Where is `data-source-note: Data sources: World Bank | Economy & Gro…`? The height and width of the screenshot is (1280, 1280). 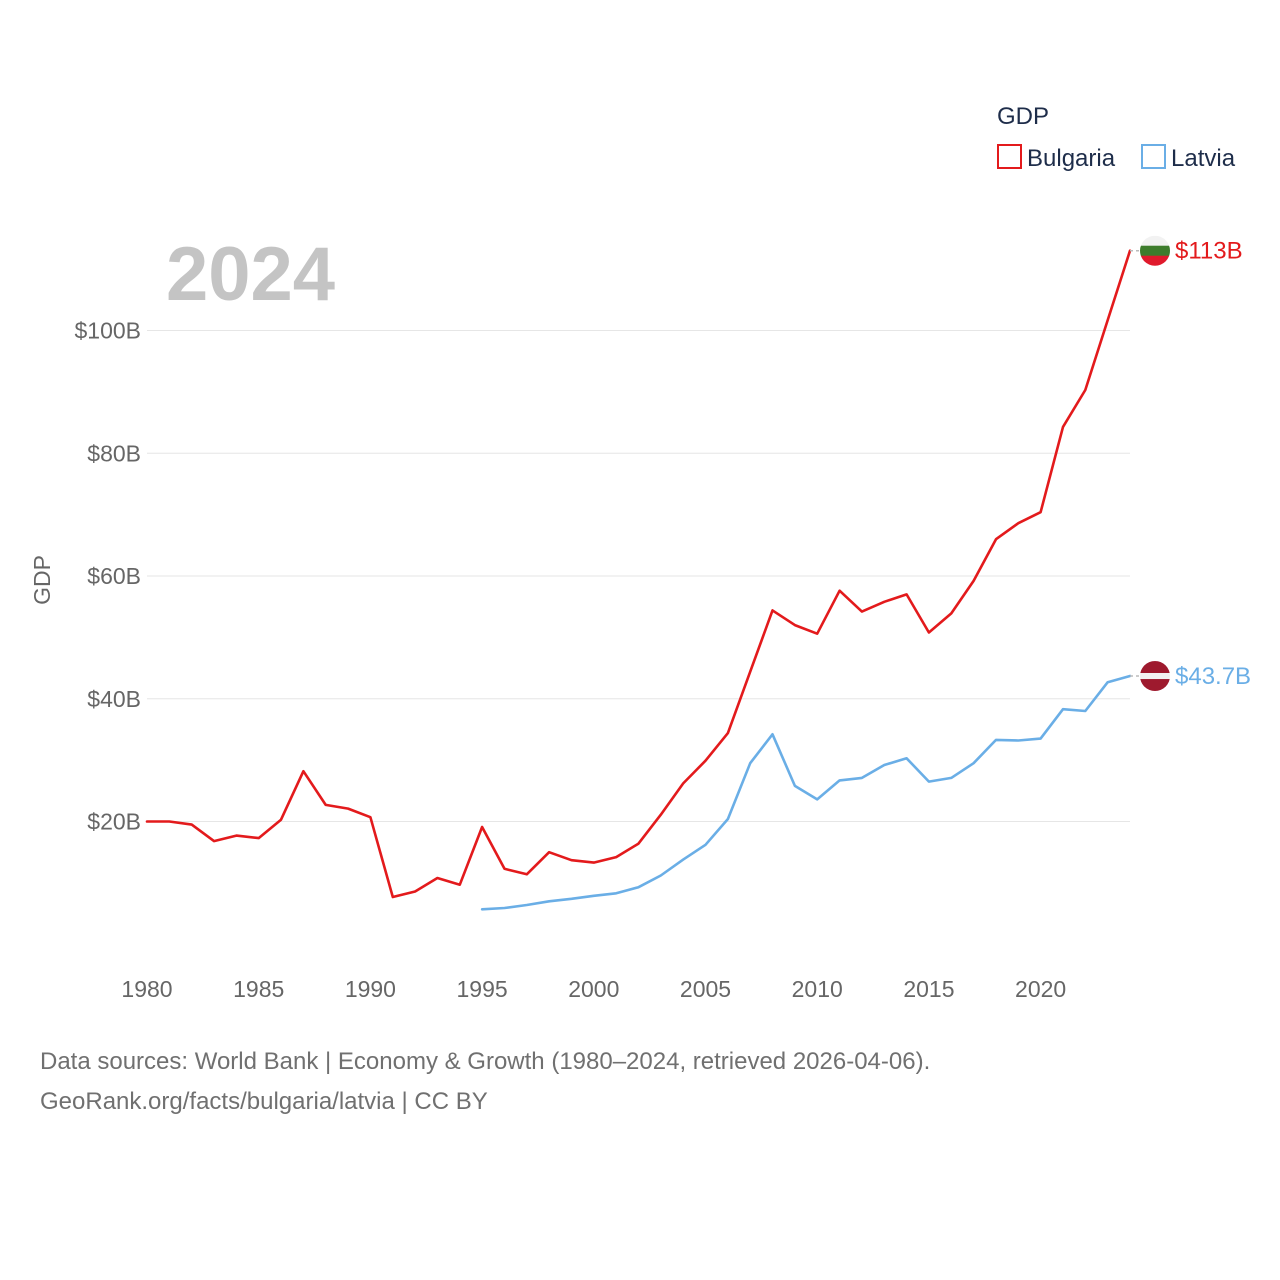
data-source-note: Data sources: World Bank | Economy & Gro… is located at coordinates (485, 1082).